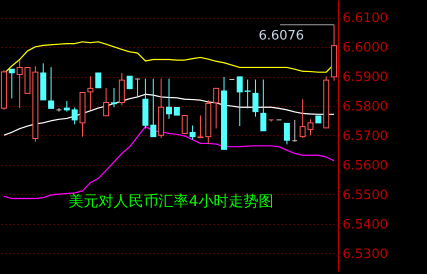  What do you see at coordinates (365, 18) in the screenshot?
I see `y-tick-label: 6.6100` at bounding box center [365, 18].